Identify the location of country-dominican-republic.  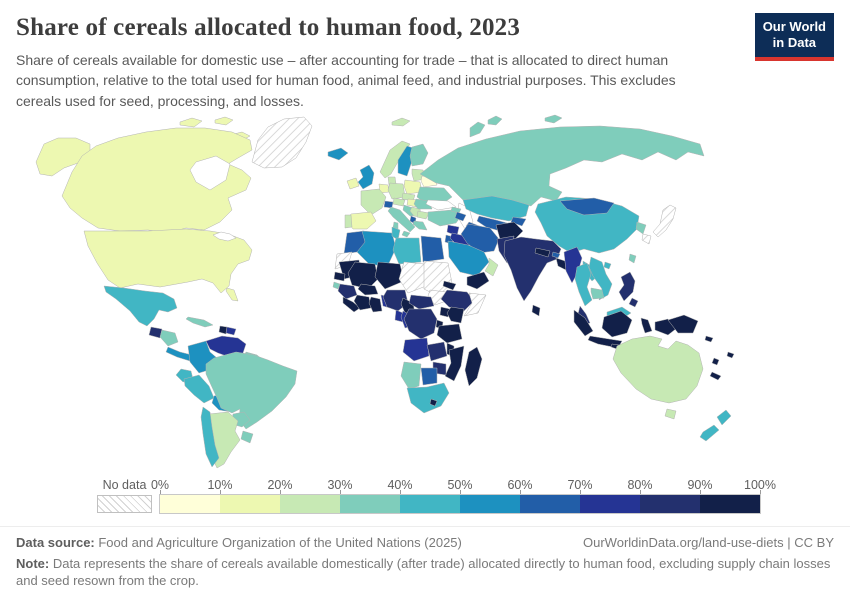
(231, 331).